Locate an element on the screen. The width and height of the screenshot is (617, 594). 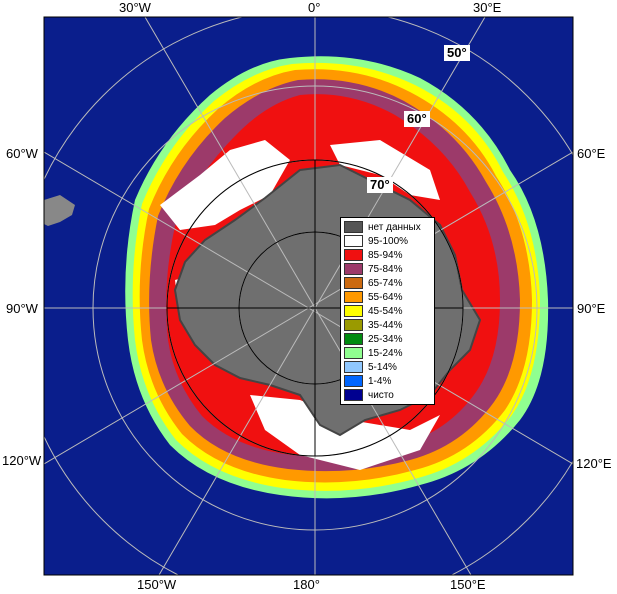
legend-item: 65-74% is located at coordinates (373, 283).